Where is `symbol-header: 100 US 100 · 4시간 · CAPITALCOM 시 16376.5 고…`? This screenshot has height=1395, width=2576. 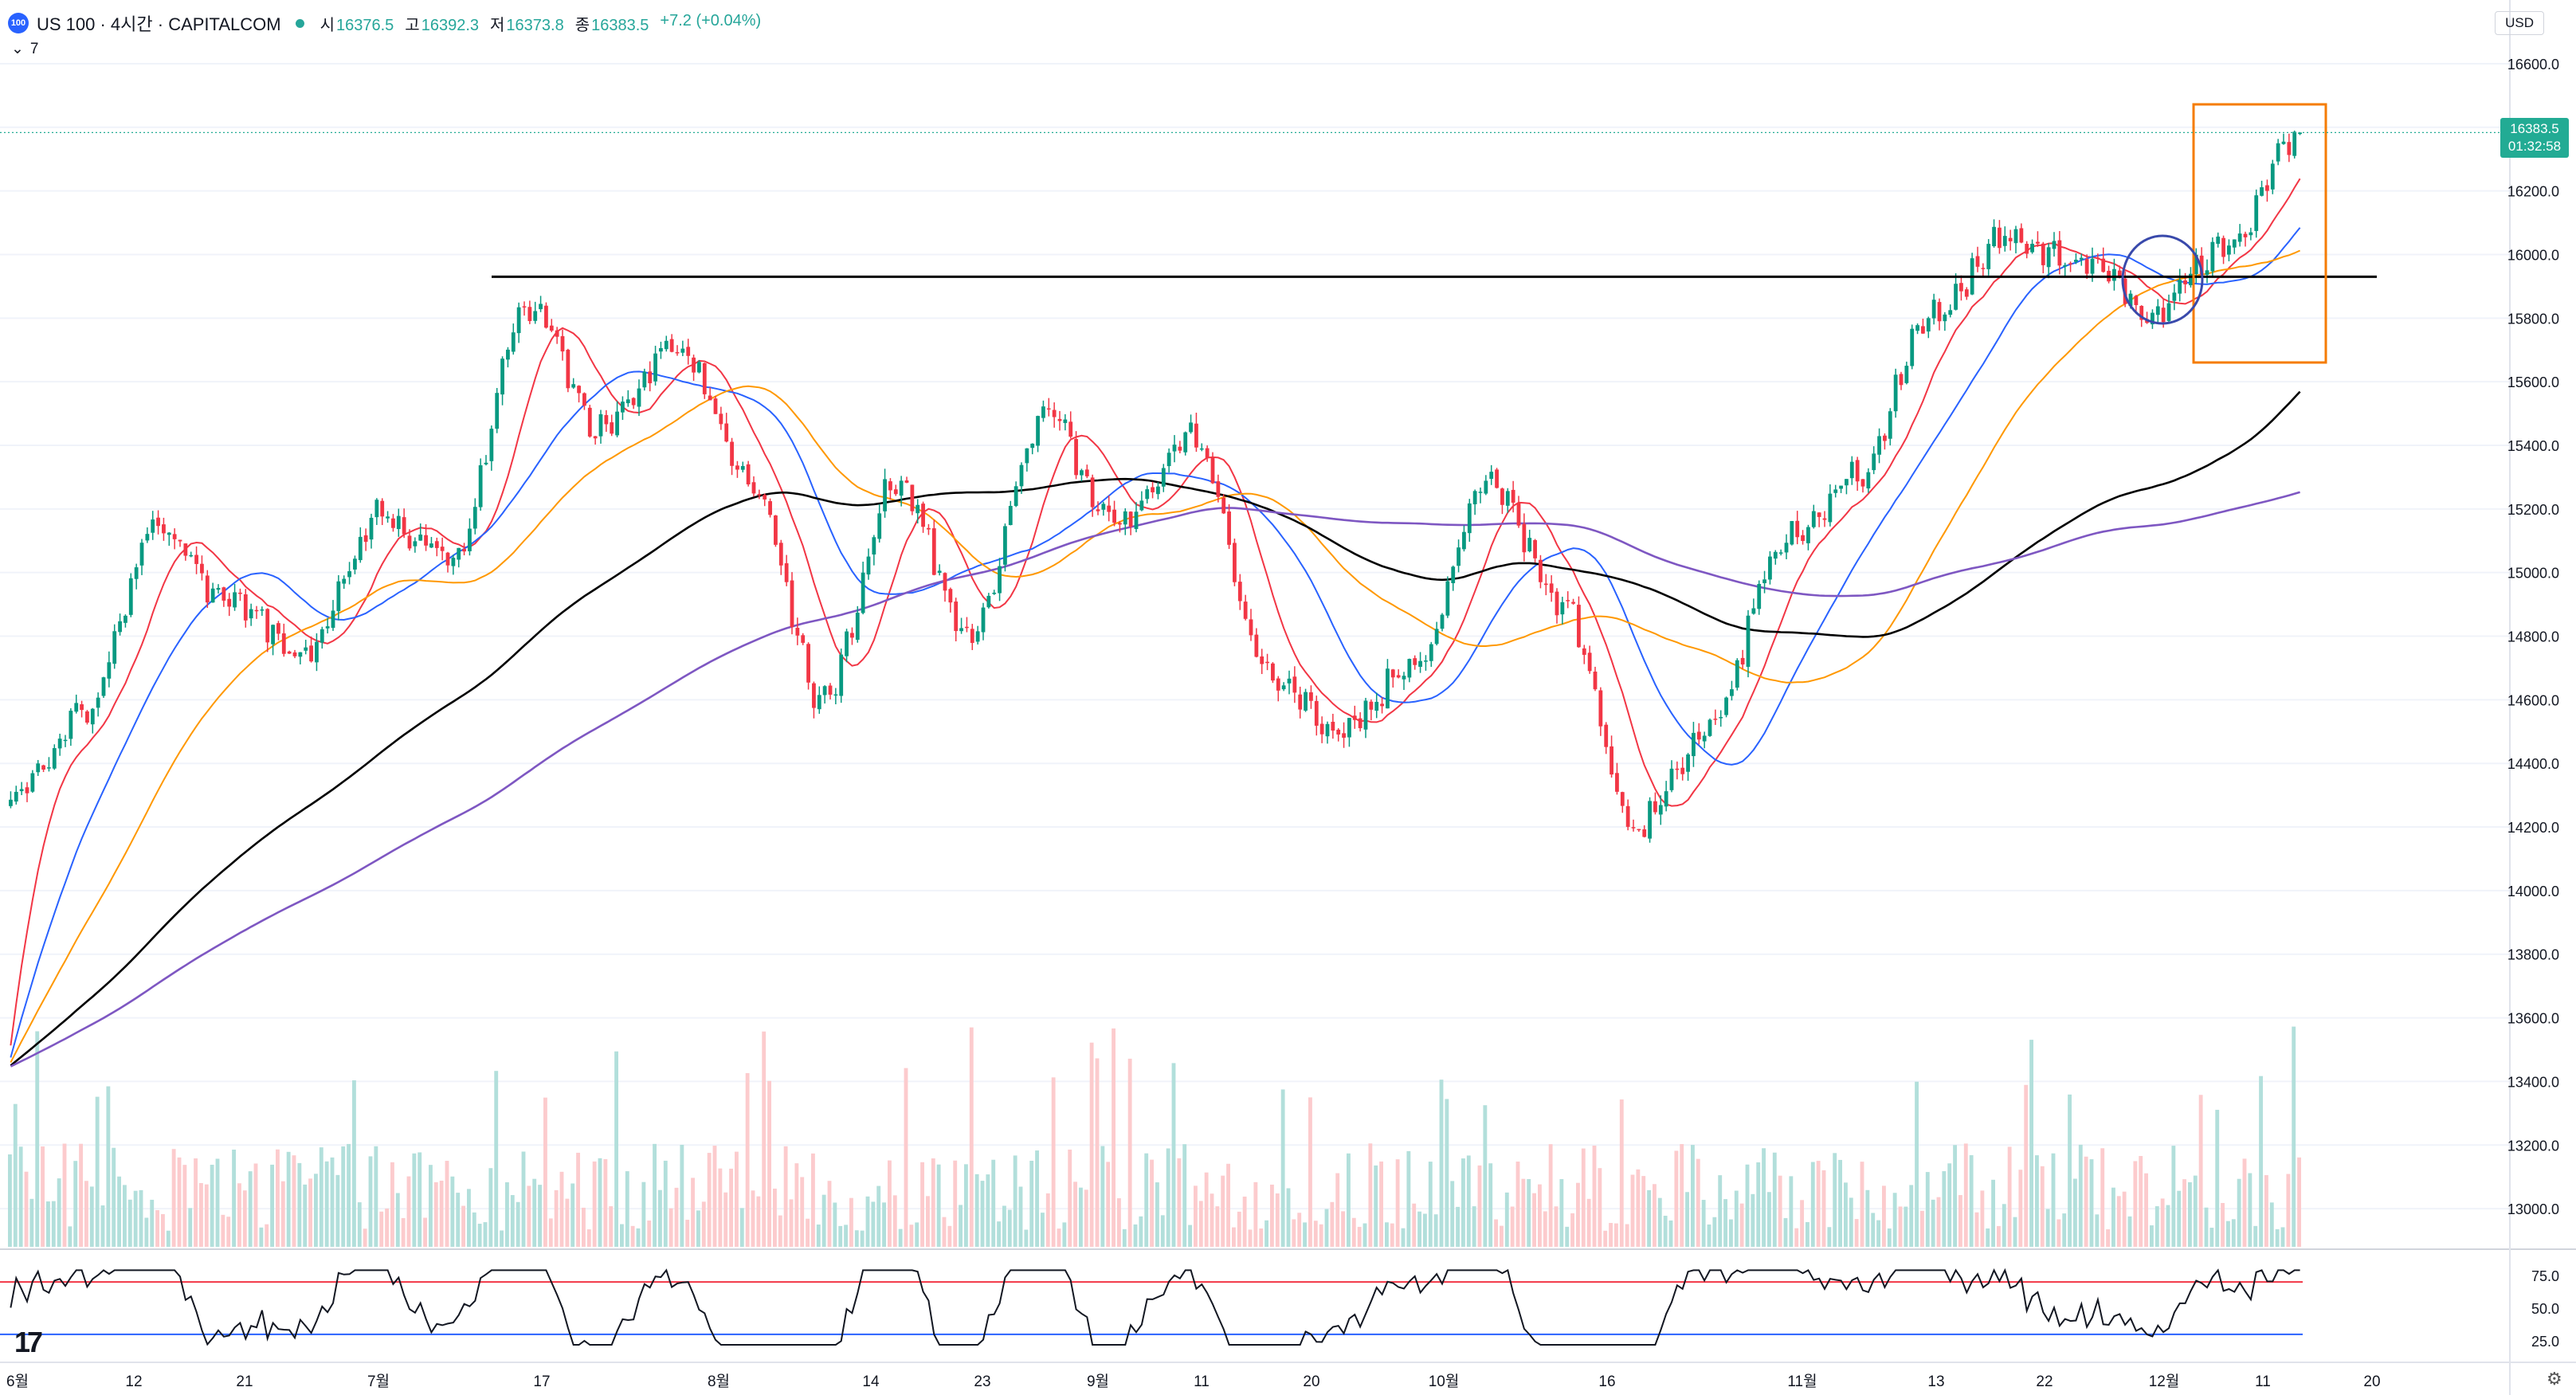 symbol-header: 100 US 100 · 4시간 · CAPITALCOM 시 16376.5 고… is located at coordinates (384, 23).